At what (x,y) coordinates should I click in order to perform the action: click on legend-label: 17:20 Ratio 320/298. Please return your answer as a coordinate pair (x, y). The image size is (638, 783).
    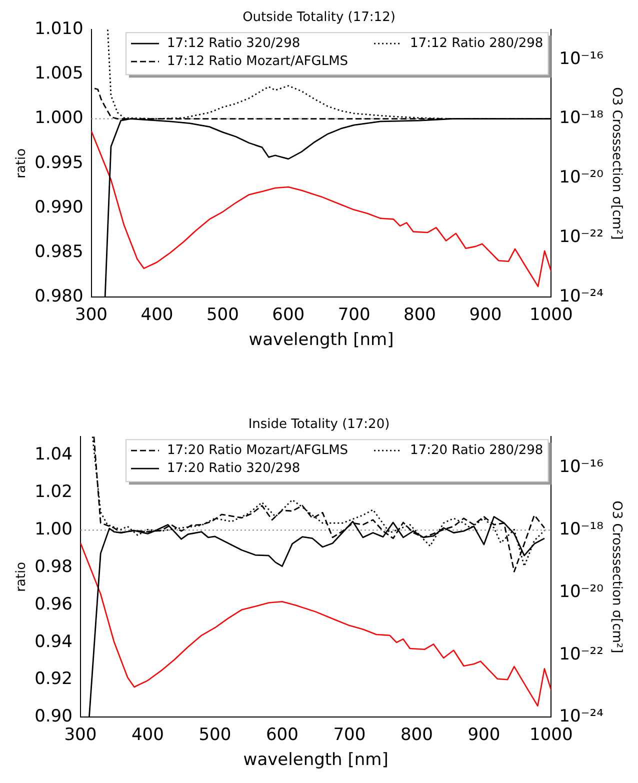
    Looking at the image, I should click on (233, 468).